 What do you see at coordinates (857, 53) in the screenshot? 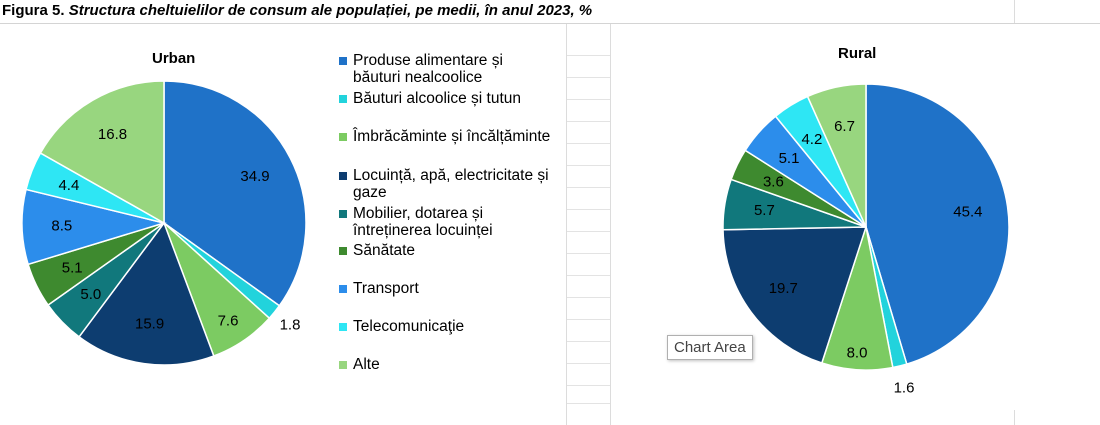
I see `chart-title-rural: Rural` at bounding box center [857, 53].